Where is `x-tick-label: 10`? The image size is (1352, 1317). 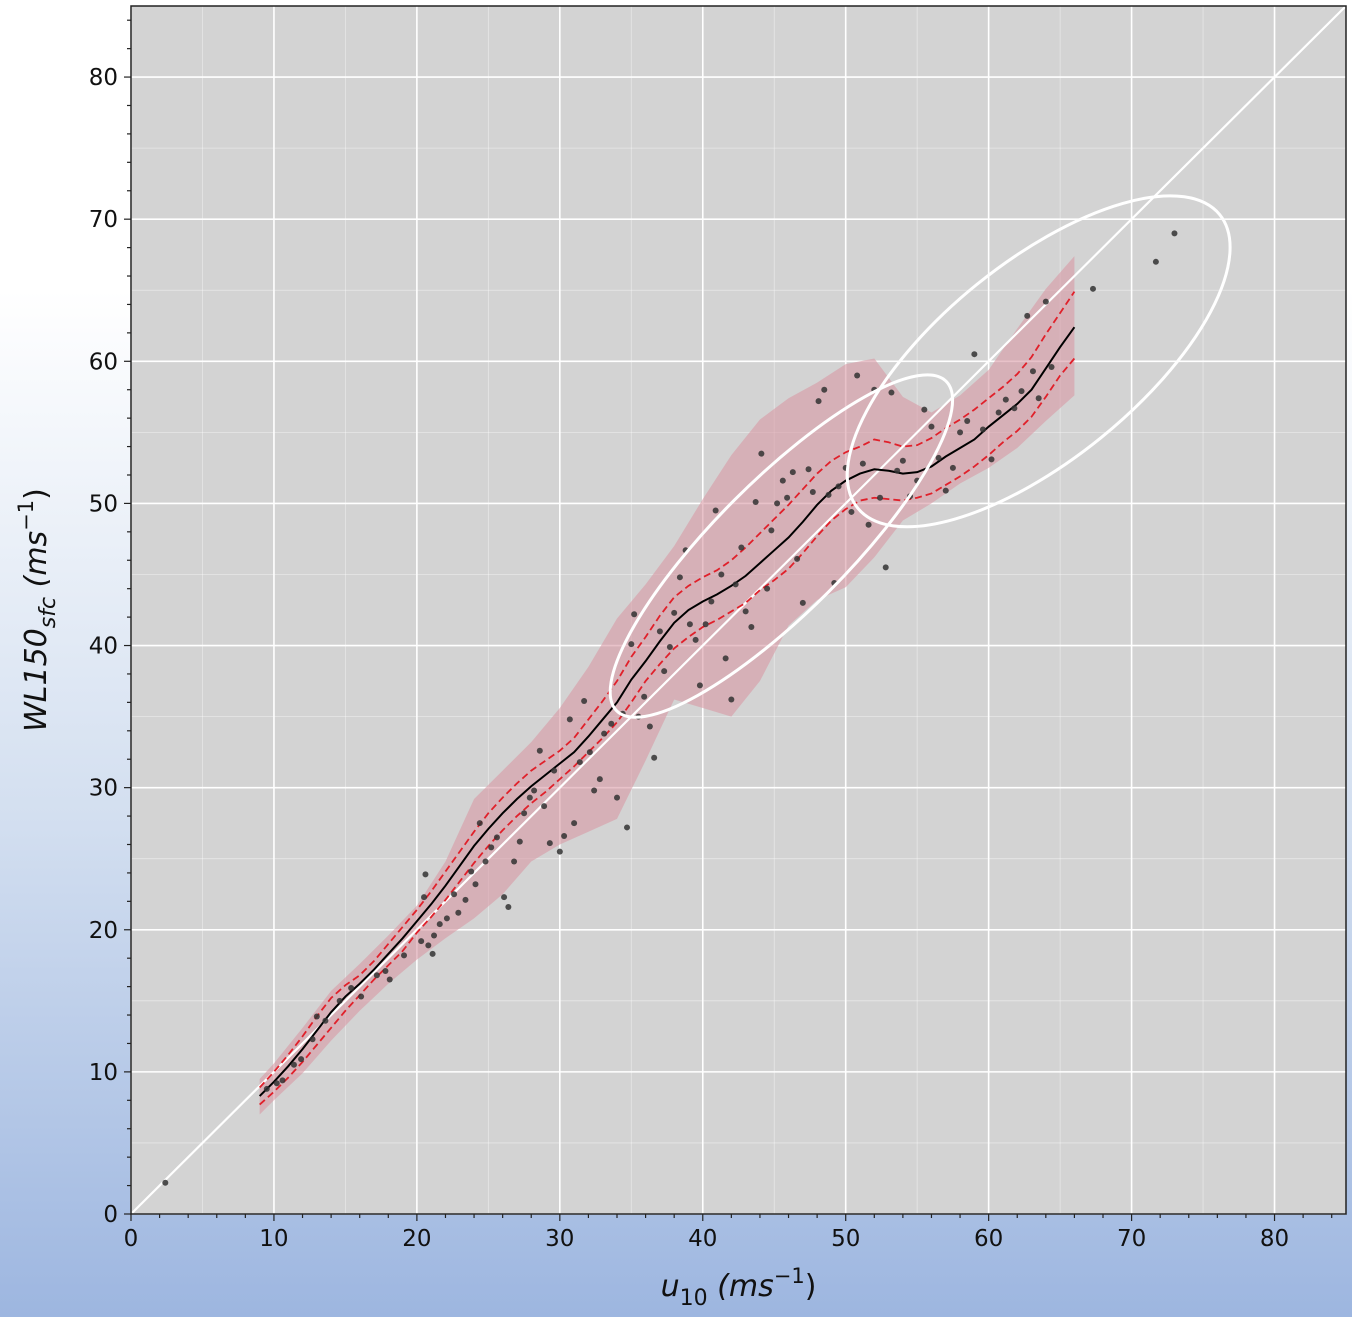
x-tick-label: 10 is located at coordinates (273, 1239).